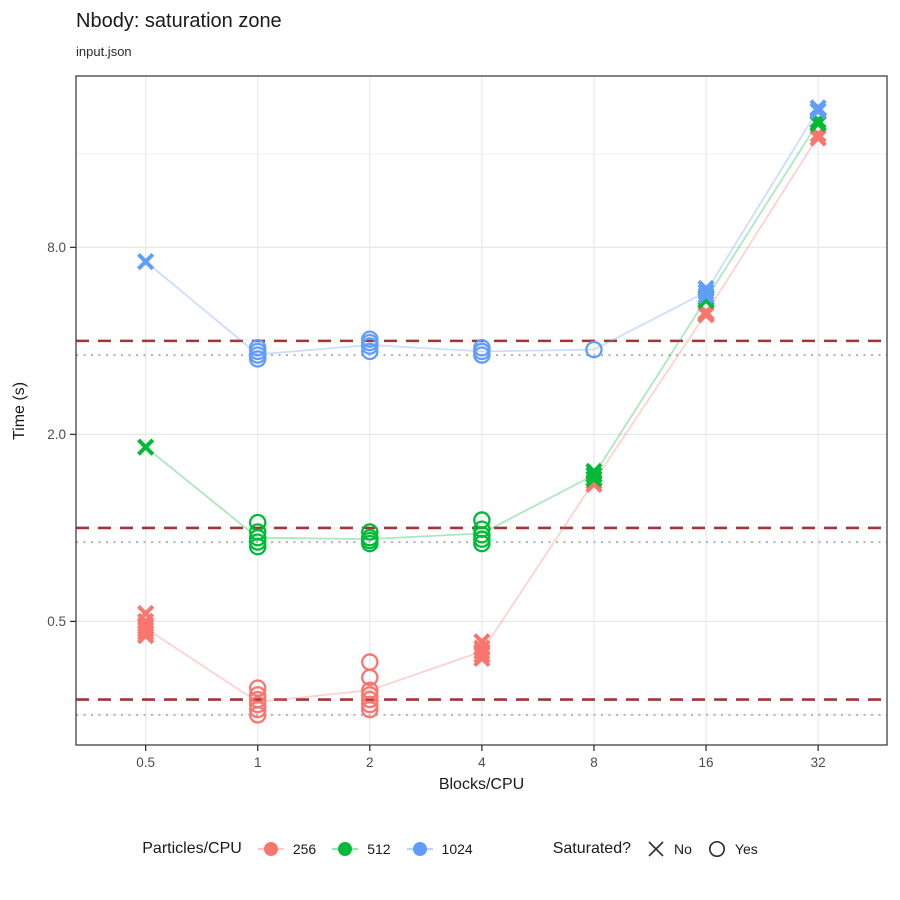 The image size is (900, 900). Describe the element at coordinates (258, 762) in the screenshot. I see `x-tick-label: 1` at that location.